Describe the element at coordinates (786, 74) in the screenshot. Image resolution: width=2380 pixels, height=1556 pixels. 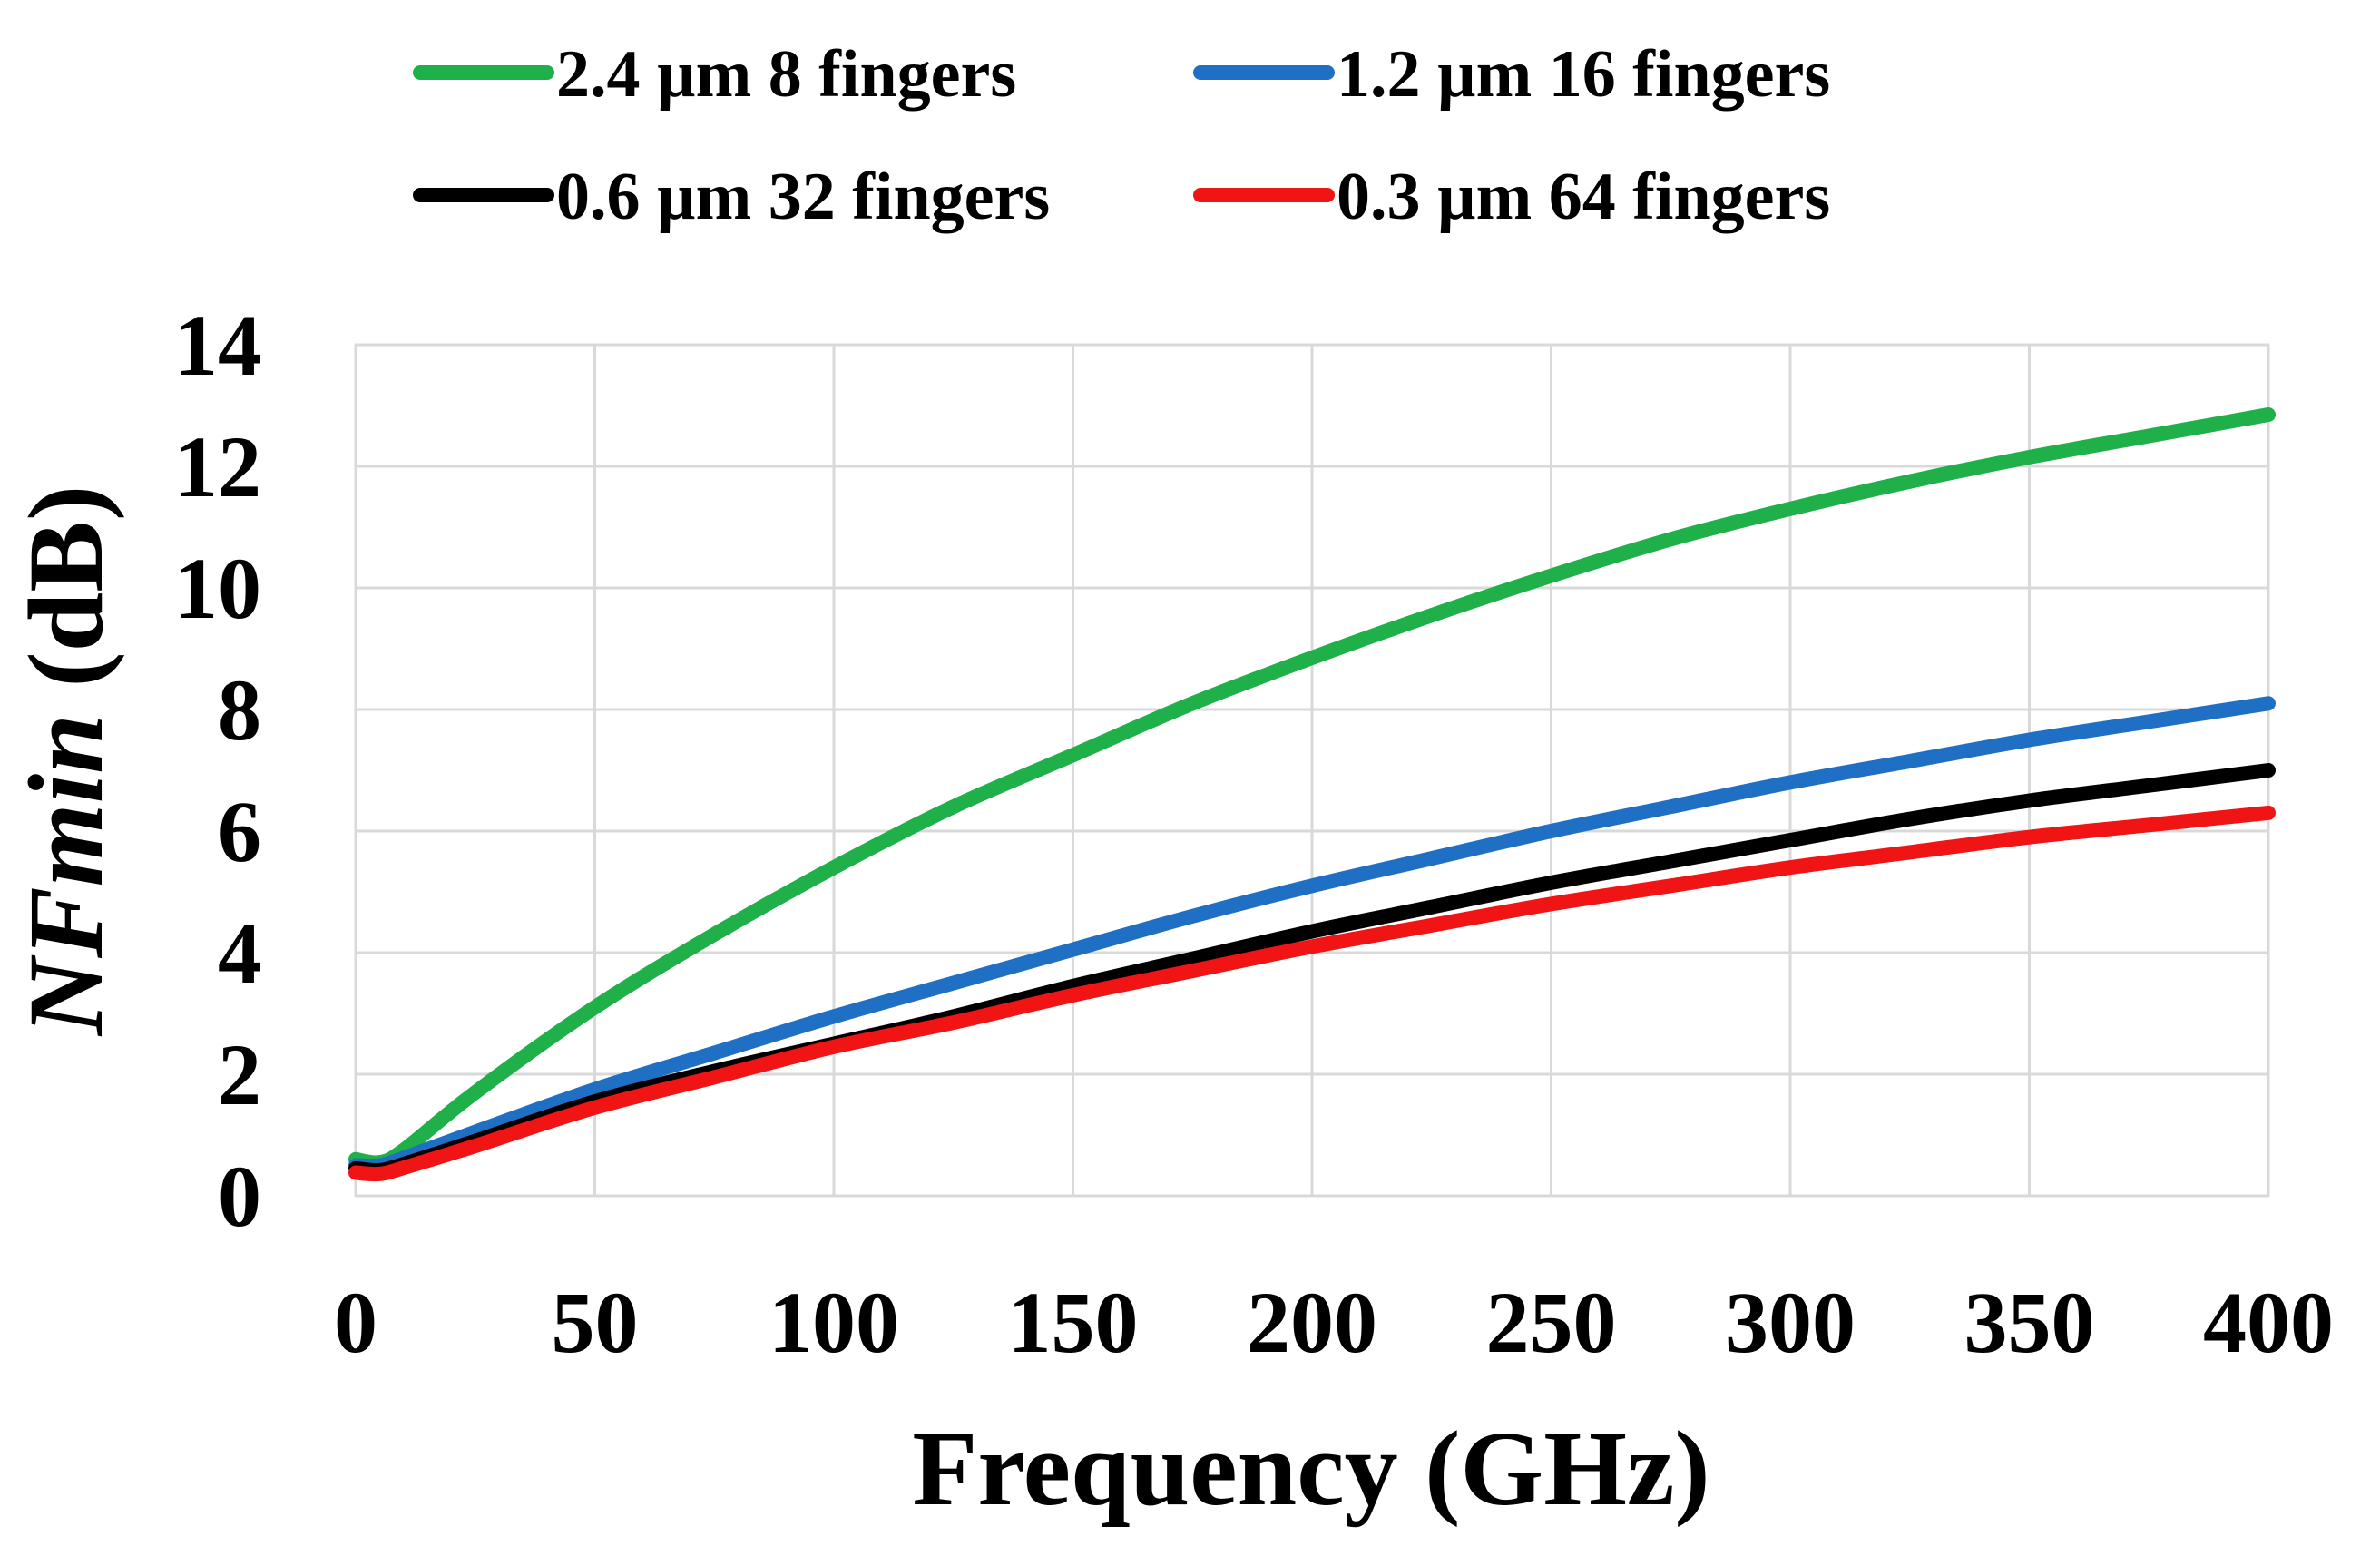
I see `legend-label: 2.4 µm 8 fingers` at that location.